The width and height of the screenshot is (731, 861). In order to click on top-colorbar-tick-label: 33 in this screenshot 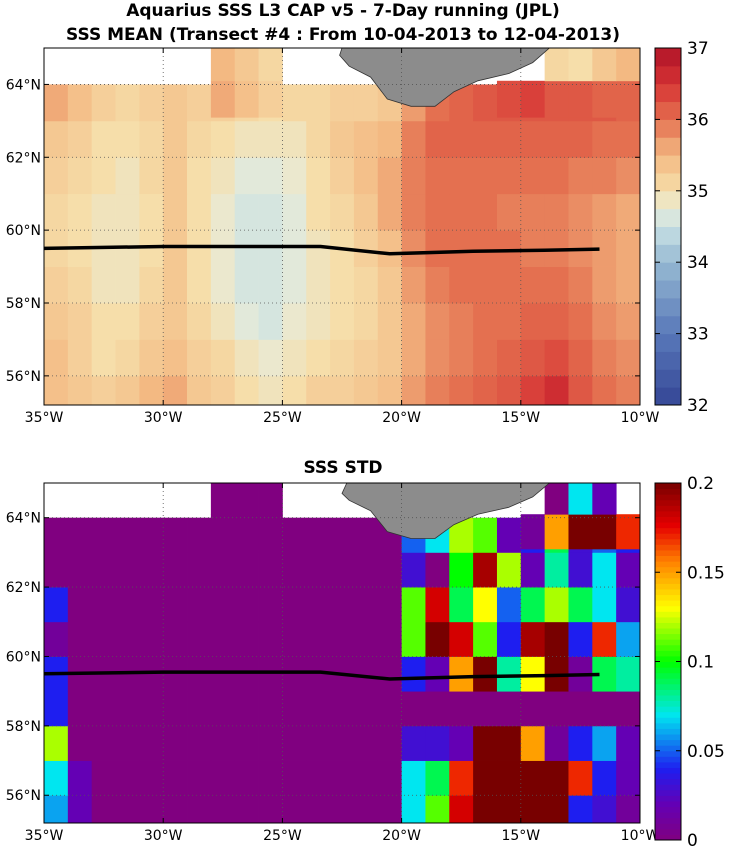, I will do `click(698, 335)`.